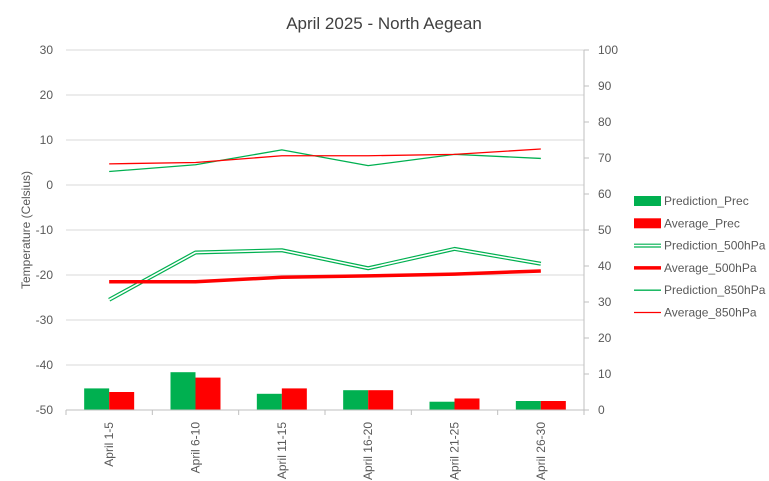 This screenshot has height=481, width=769. I want to click on x-category-label: April 6-10, so click(196, 448).